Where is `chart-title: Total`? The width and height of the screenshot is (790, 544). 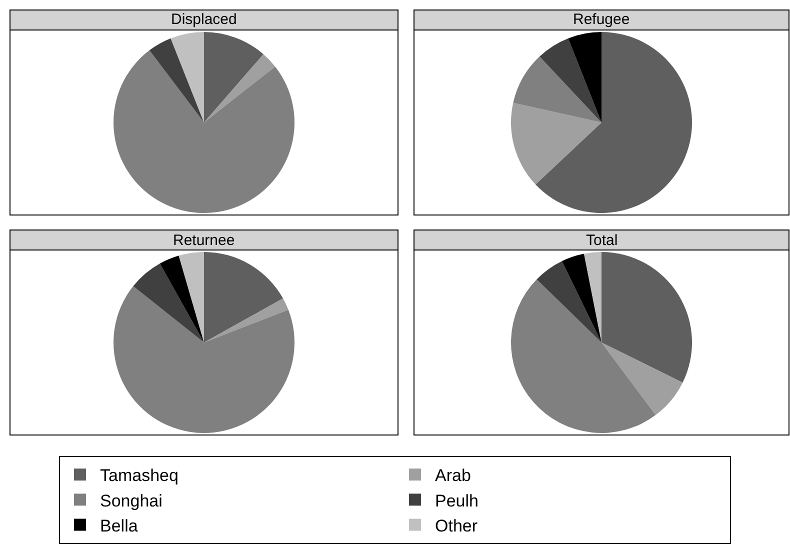 chart-title: Total is located at coordinates (602, 240).